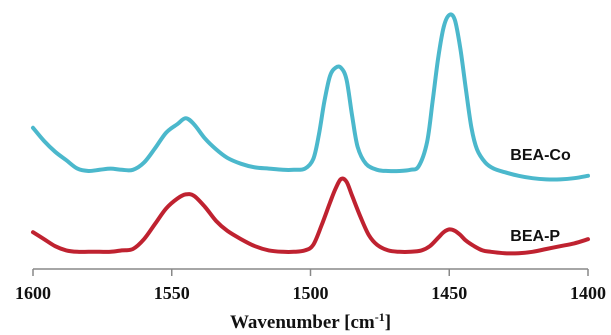 Image resolution: width=611 pixels, height=335 pixels. I want to click on x-tick-label: 1400, so click(588, 293).